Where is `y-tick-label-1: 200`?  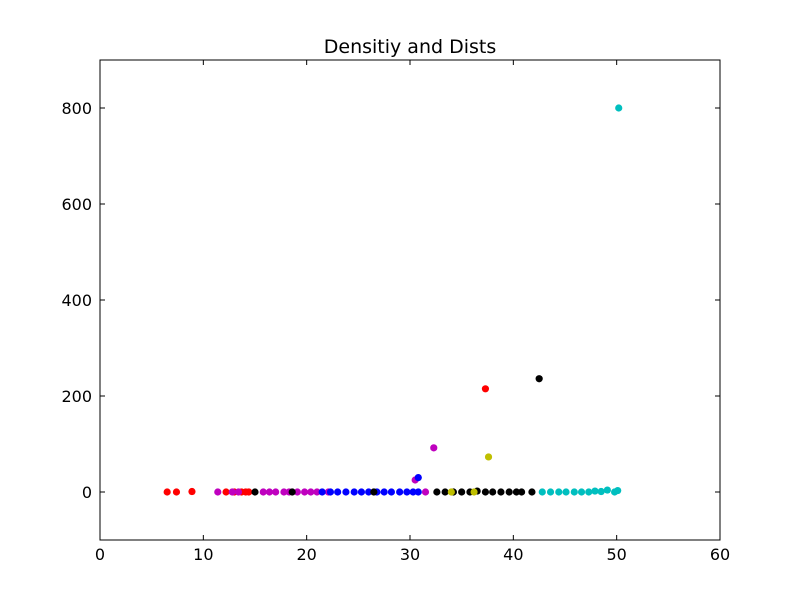
y-tick-label-1: 200 is located at coordinates (76, 396).